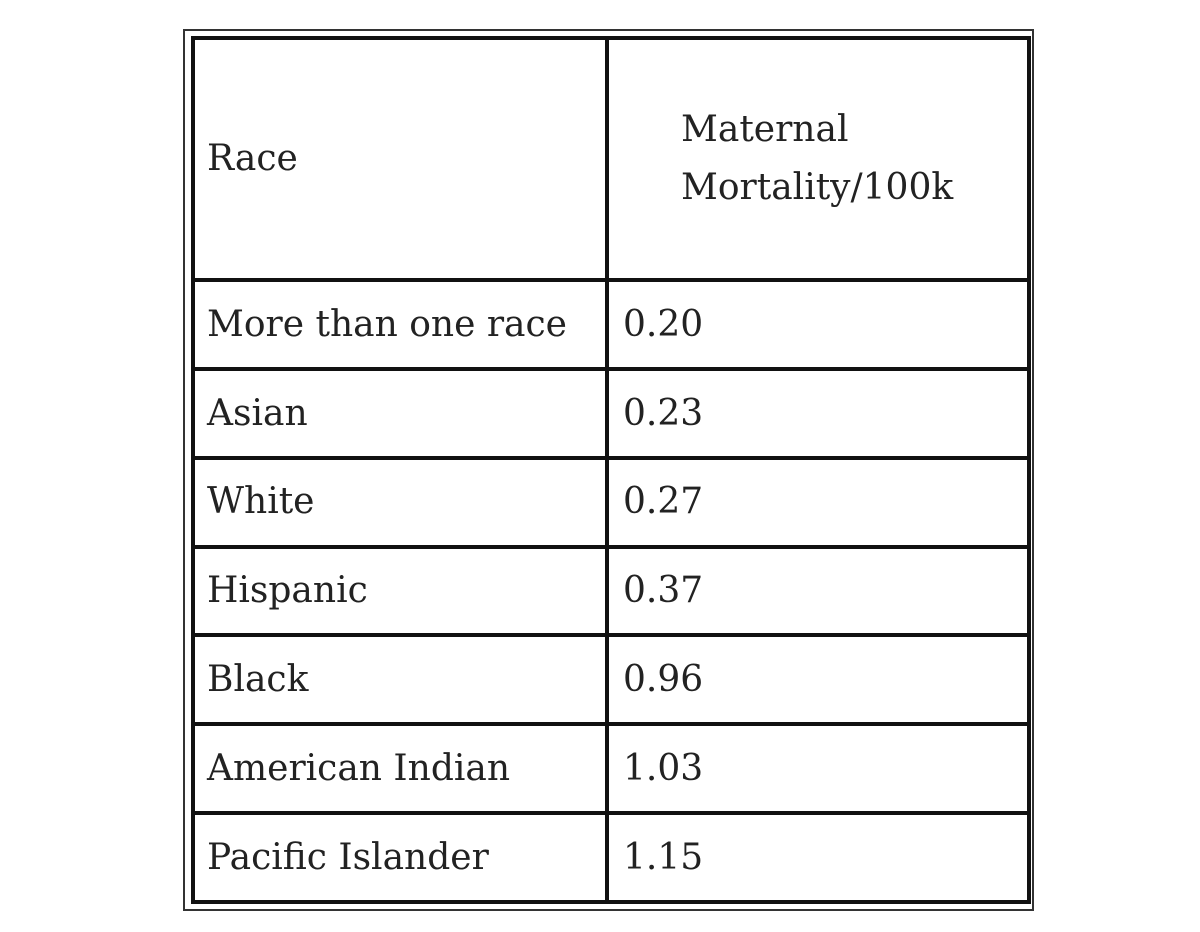 The width and height of the screenshot is (1200, 932). I want to click on table-cell: 1.15, so click(818, 857).